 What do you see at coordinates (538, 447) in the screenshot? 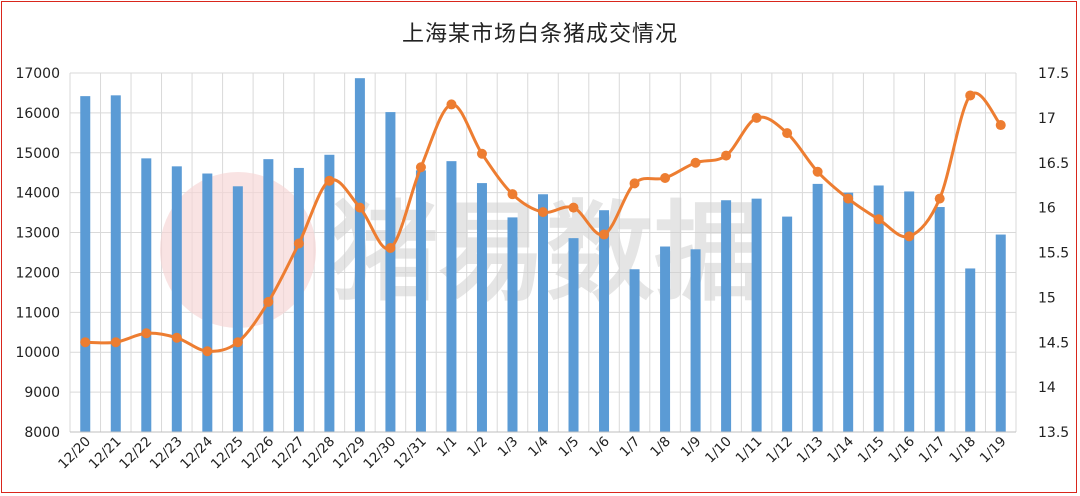
I see `x-tick-label: 1/4` at bounding box center [538, 447].